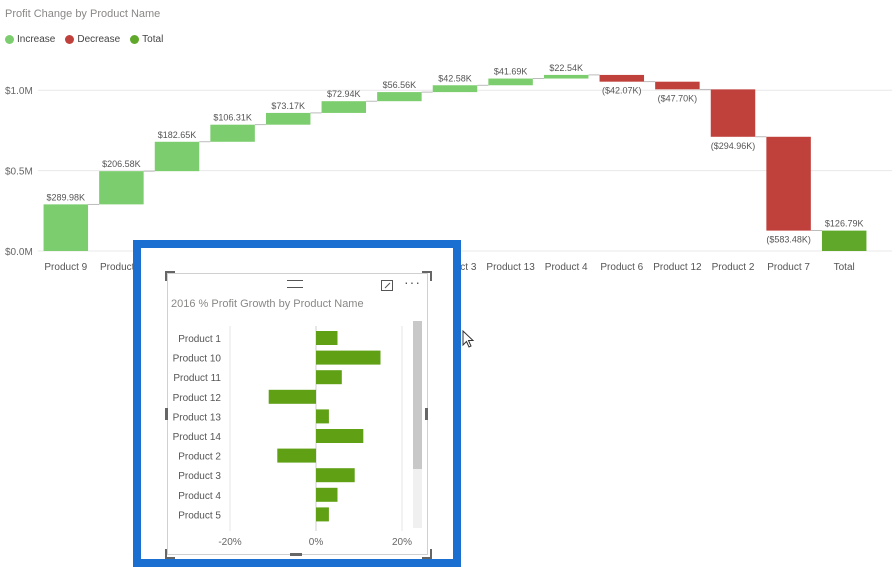  What do you see at coordinates (19, 172) in the screenshot?
I see `y-tick-label: $0.5M` at bounding box center [19, 172].